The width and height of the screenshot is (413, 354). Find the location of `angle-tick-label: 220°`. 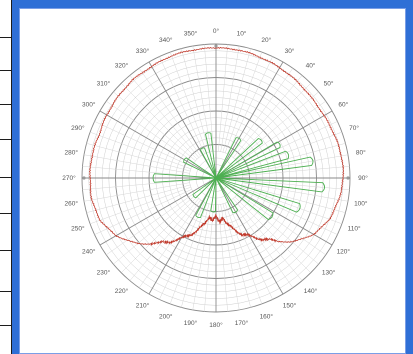

angle-tick-label: 220° is located at coordinates (122, 291).